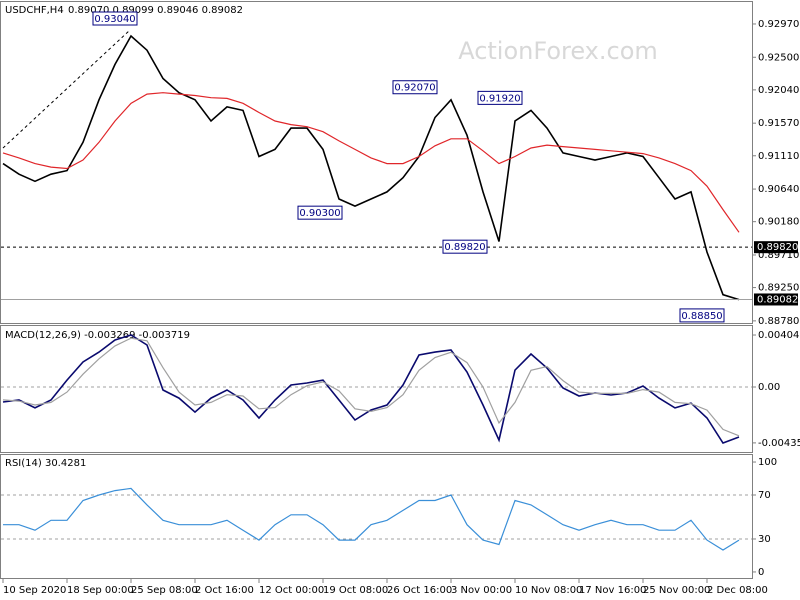  Describe the element at coordinates (34, 10) in the screenshot. I see `symbol-title: USDCHF,H4` at that location.